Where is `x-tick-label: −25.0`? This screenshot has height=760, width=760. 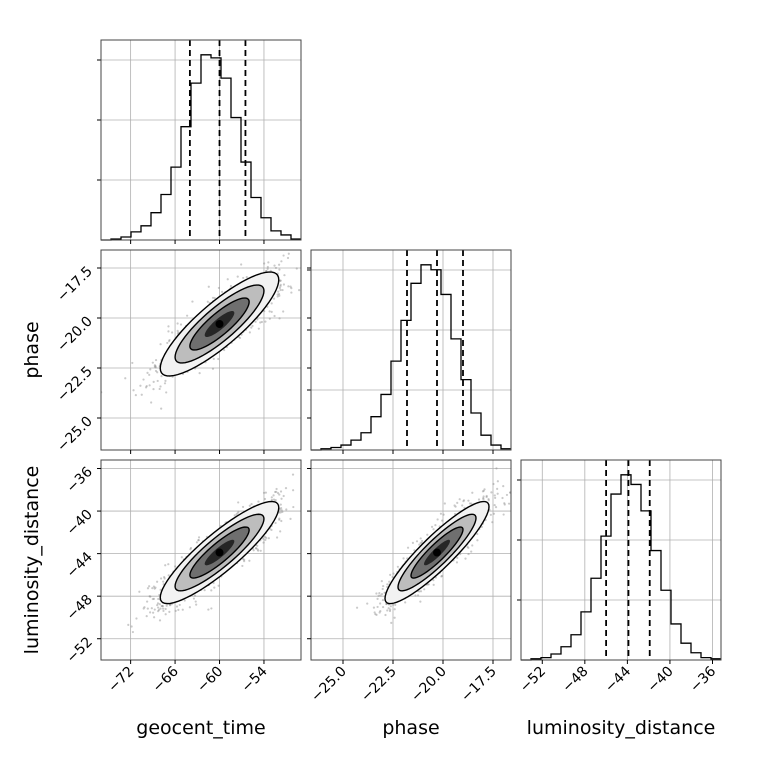
x-tick-label: −25.0 is located at coordinates (329, 685).